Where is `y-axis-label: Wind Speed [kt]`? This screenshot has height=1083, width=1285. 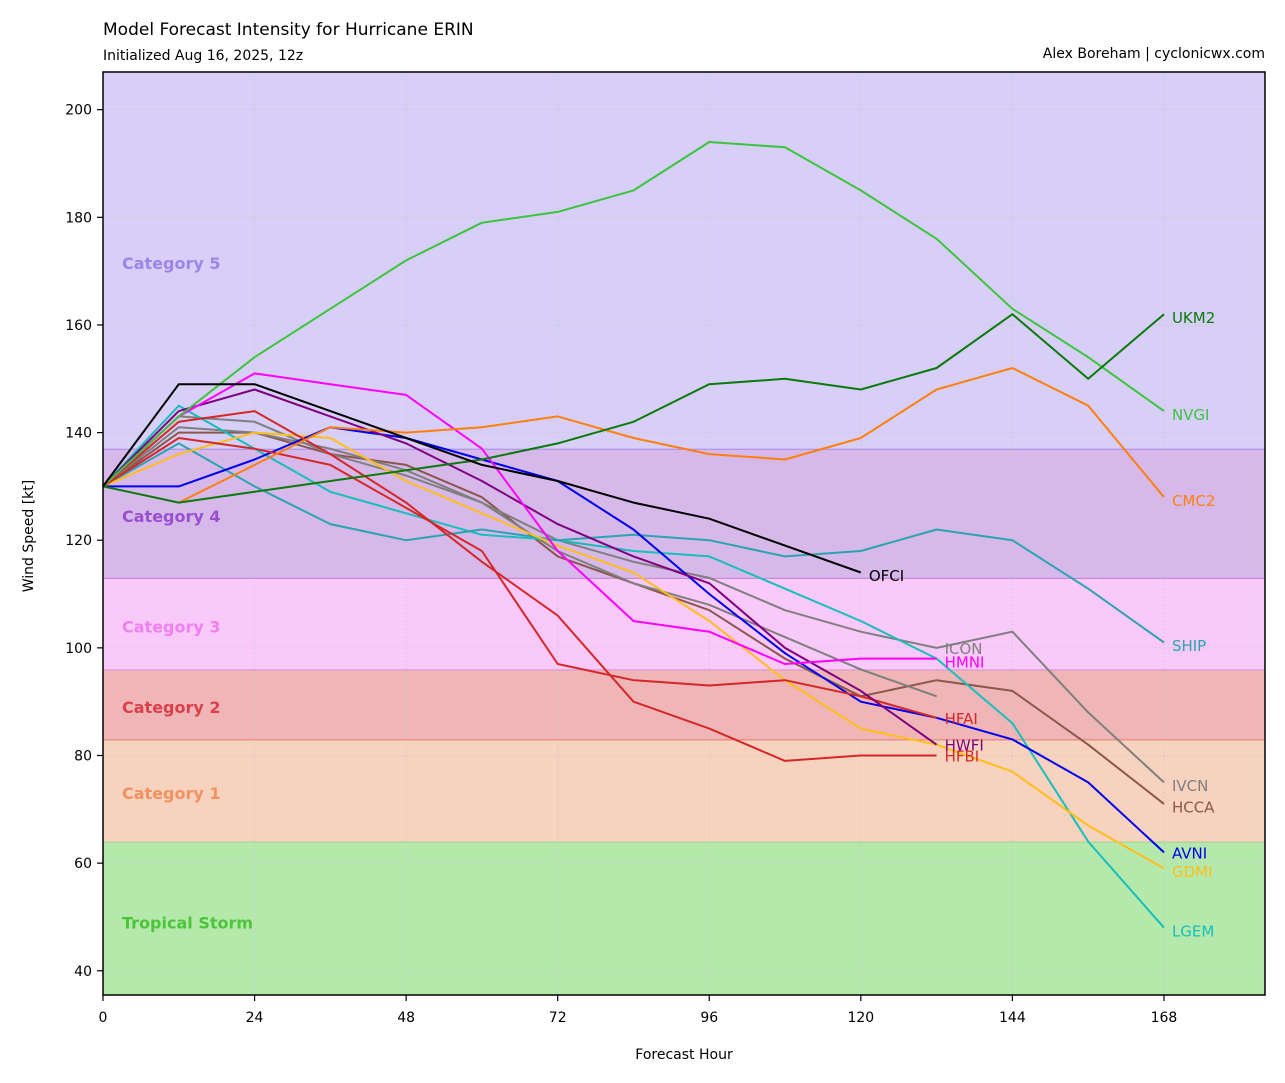
y-axis-label: Wind Speed [kt] is located at coordinates (29, 536).